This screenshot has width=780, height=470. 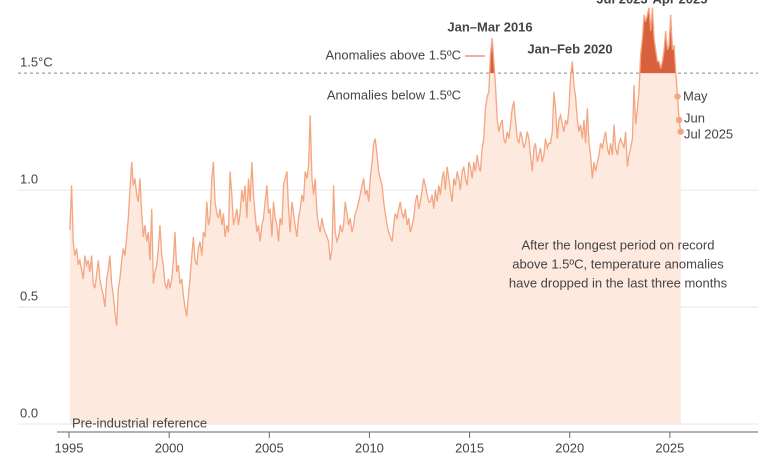 What do you see at coordinates (621, 3) in the screenshot?
I see `annotation: Jul 2023` at bounding box center [621, 3].